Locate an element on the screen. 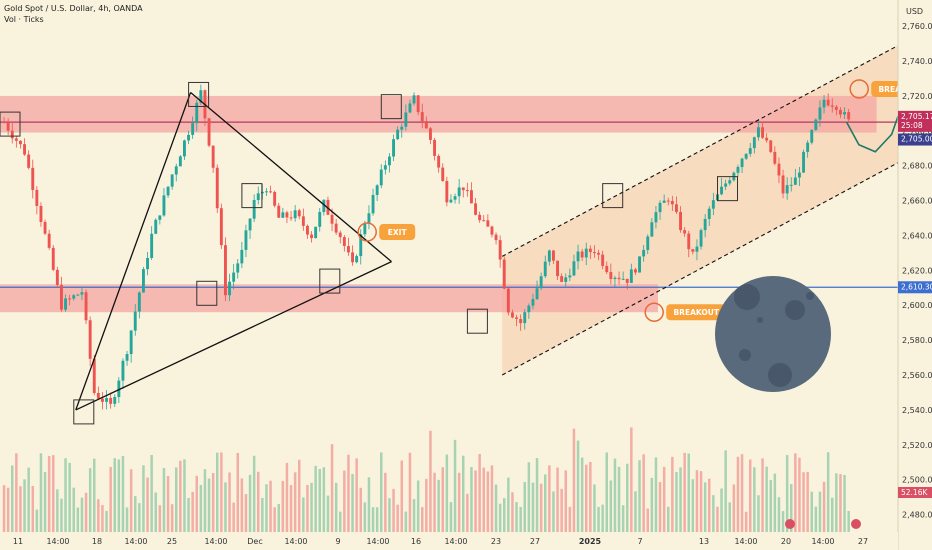  y-tick-label: 2,620.000 is located at coordinates (917, 270).